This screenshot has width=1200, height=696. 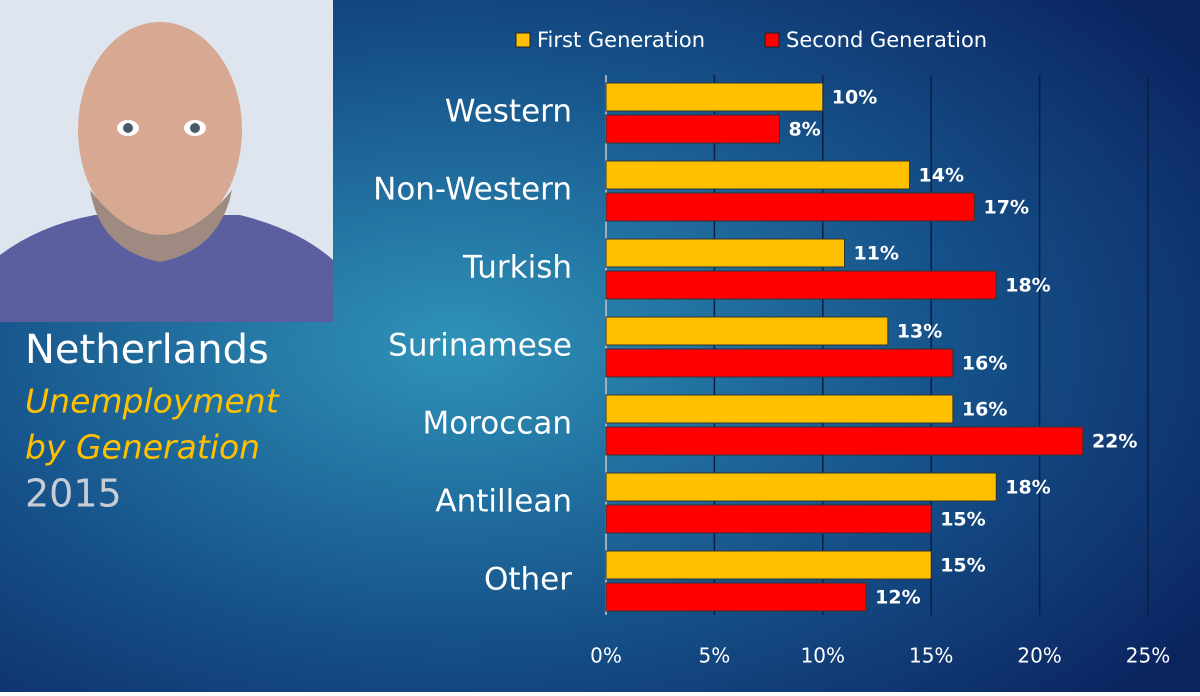 What do you see at coordinates (508, 112) in the screenshot?
I see `y-tick-label: Western` at bounding box center [508, 112].